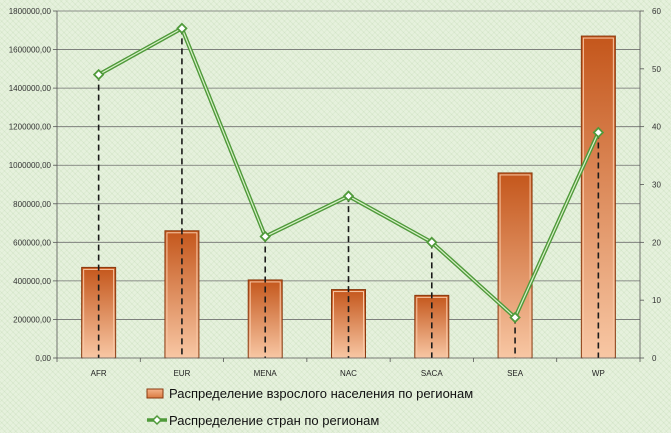 This screenshot has width=671, height=433. I want to click on y-left-tick-label: 1600000,00, so click(30, 50).